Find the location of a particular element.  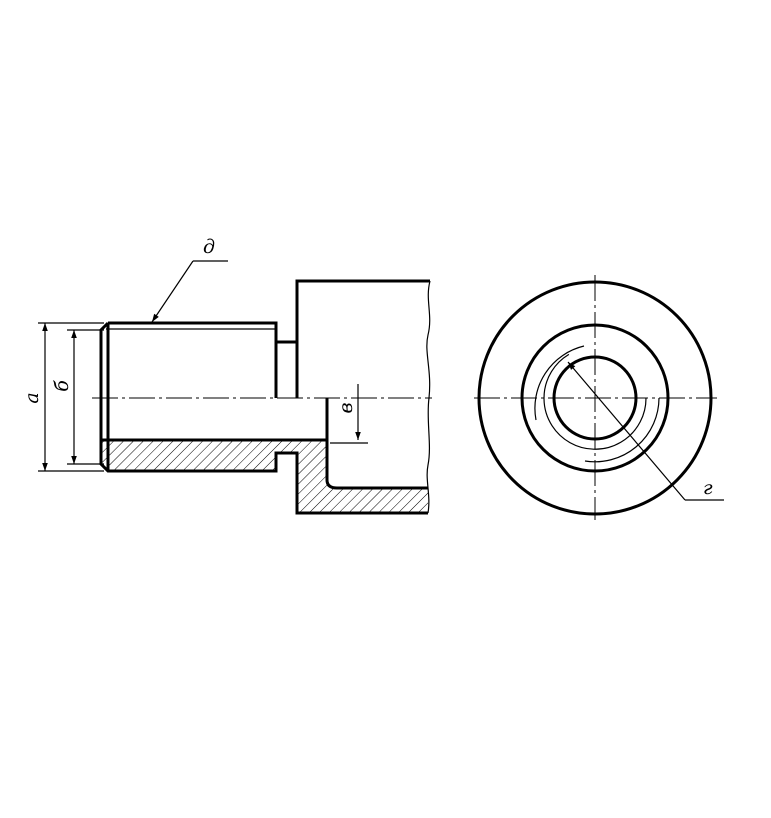

bore-step is located at coordinates (376, 465).